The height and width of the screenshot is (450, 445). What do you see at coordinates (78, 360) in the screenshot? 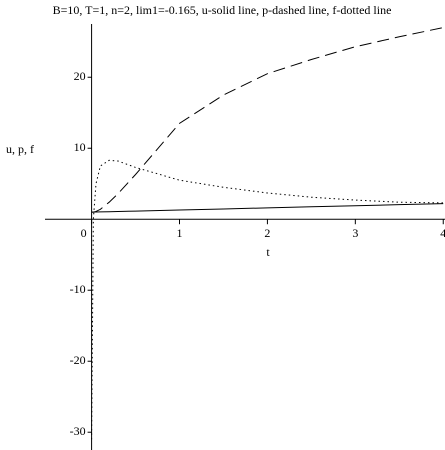
I see `y-tick-label: -20` at bounding box center [78, 360].